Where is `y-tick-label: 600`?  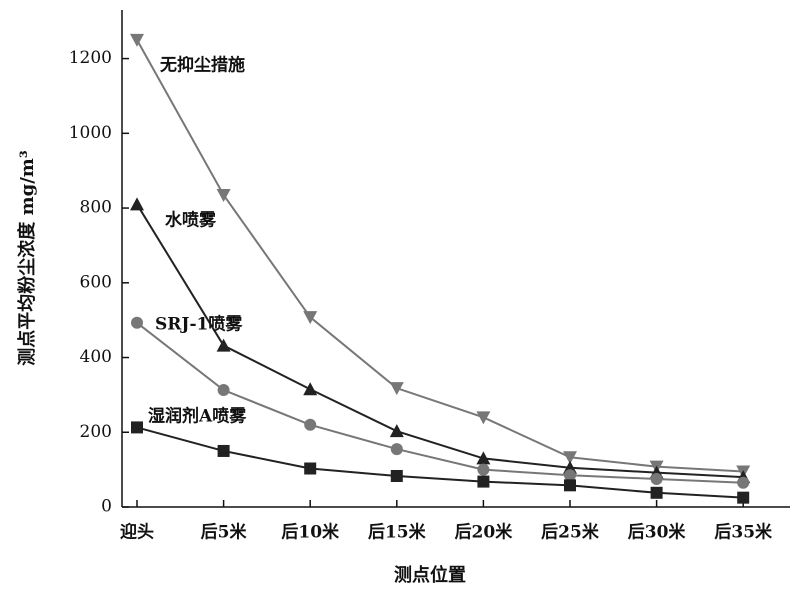 y-tick-label: 600 is located at coordinates (96, 282).